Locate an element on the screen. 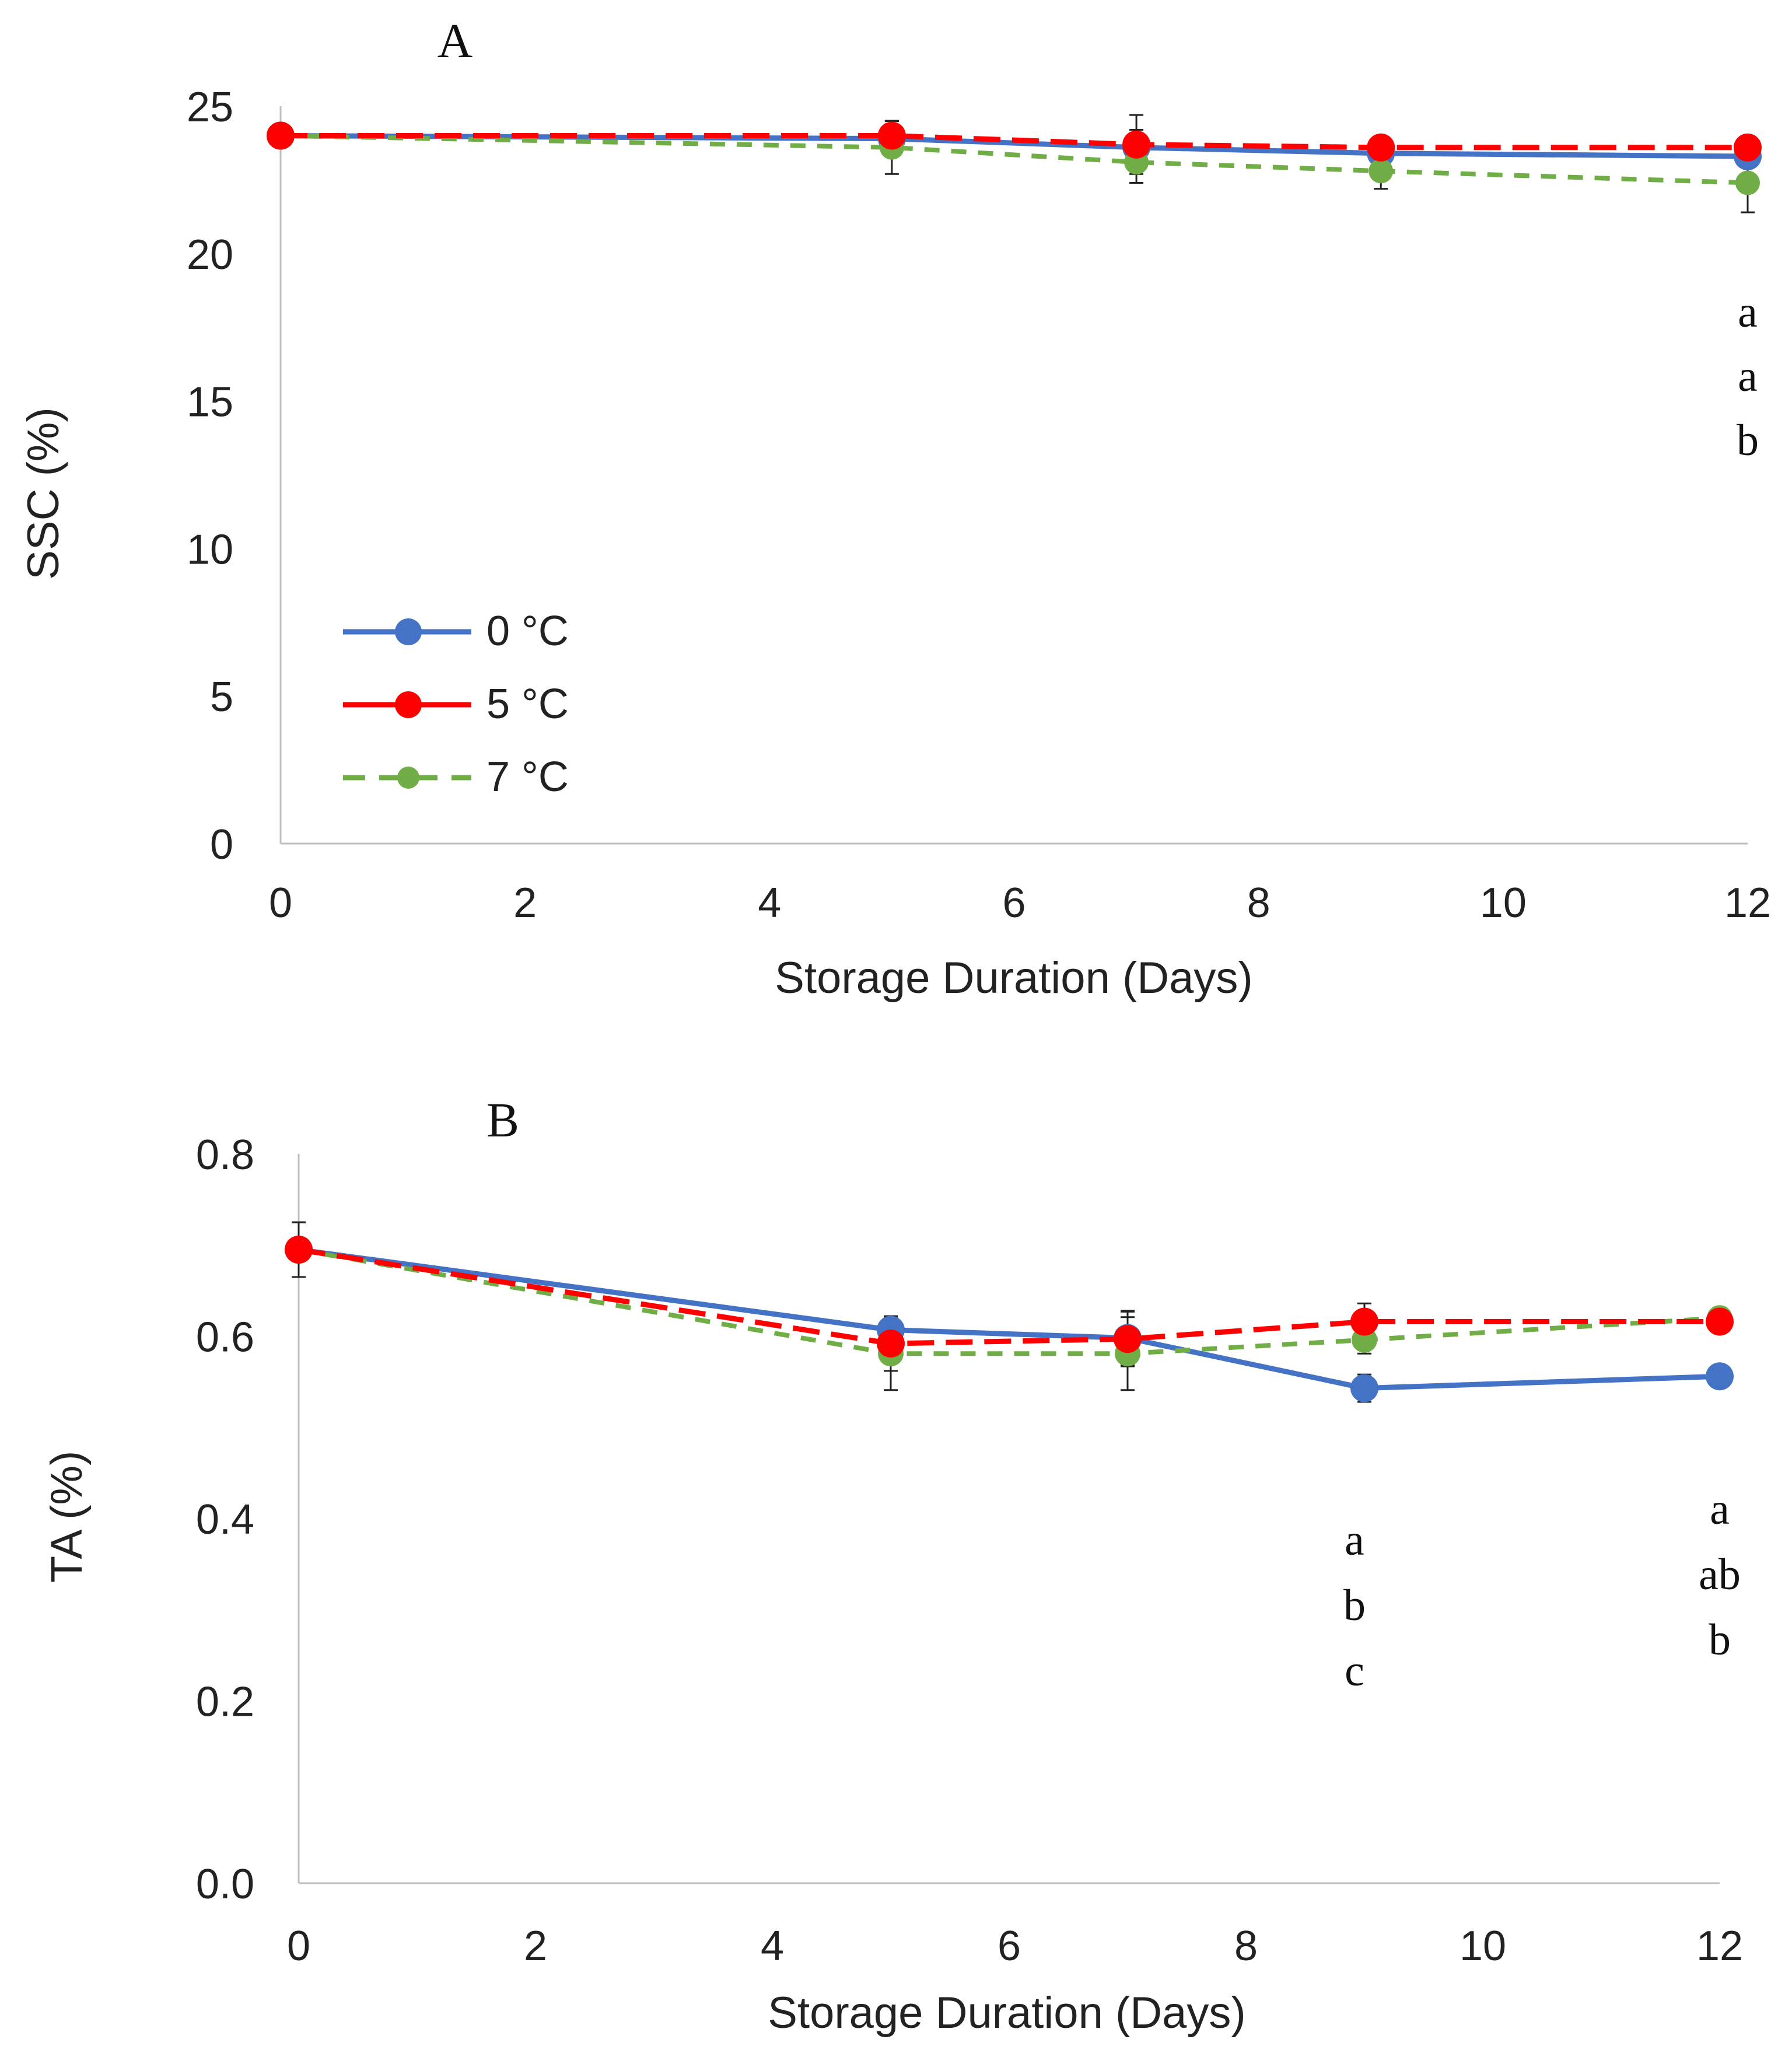 Image resolution: width=1792 pixels, height=2057 pixels. y-tick-label: 15 is located at coordinates (210, 402).